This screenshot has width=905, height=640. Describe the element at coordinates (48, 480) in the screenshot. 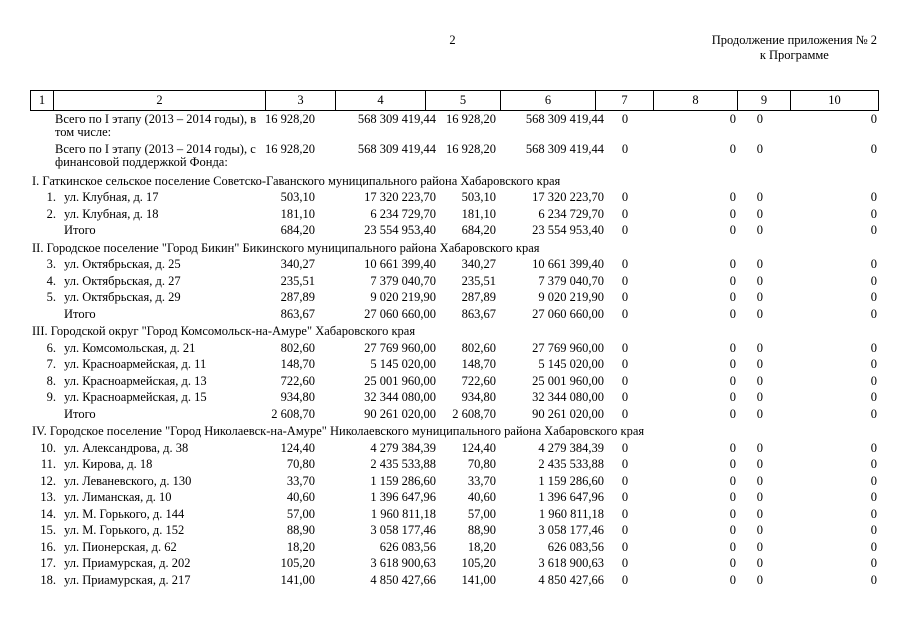

I see `row-number: 12.` at that location.